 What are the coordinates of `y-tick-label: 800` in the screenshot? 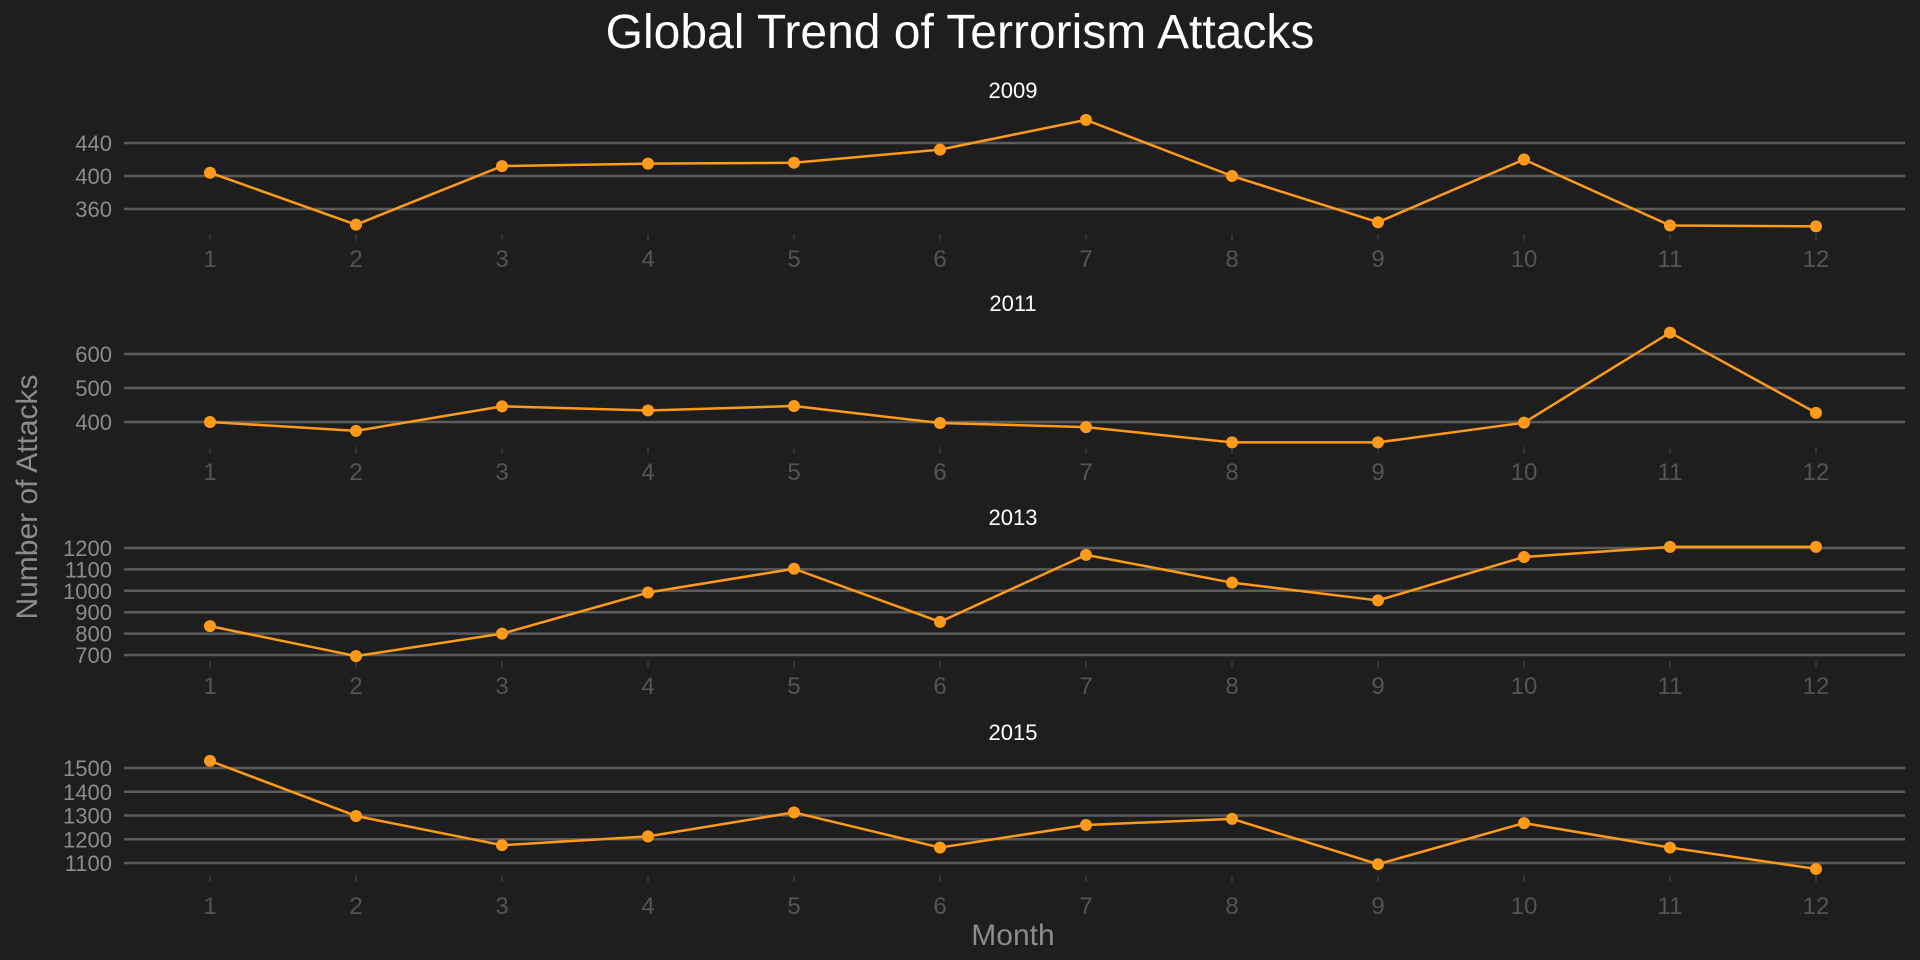 It's located at (93, 634).